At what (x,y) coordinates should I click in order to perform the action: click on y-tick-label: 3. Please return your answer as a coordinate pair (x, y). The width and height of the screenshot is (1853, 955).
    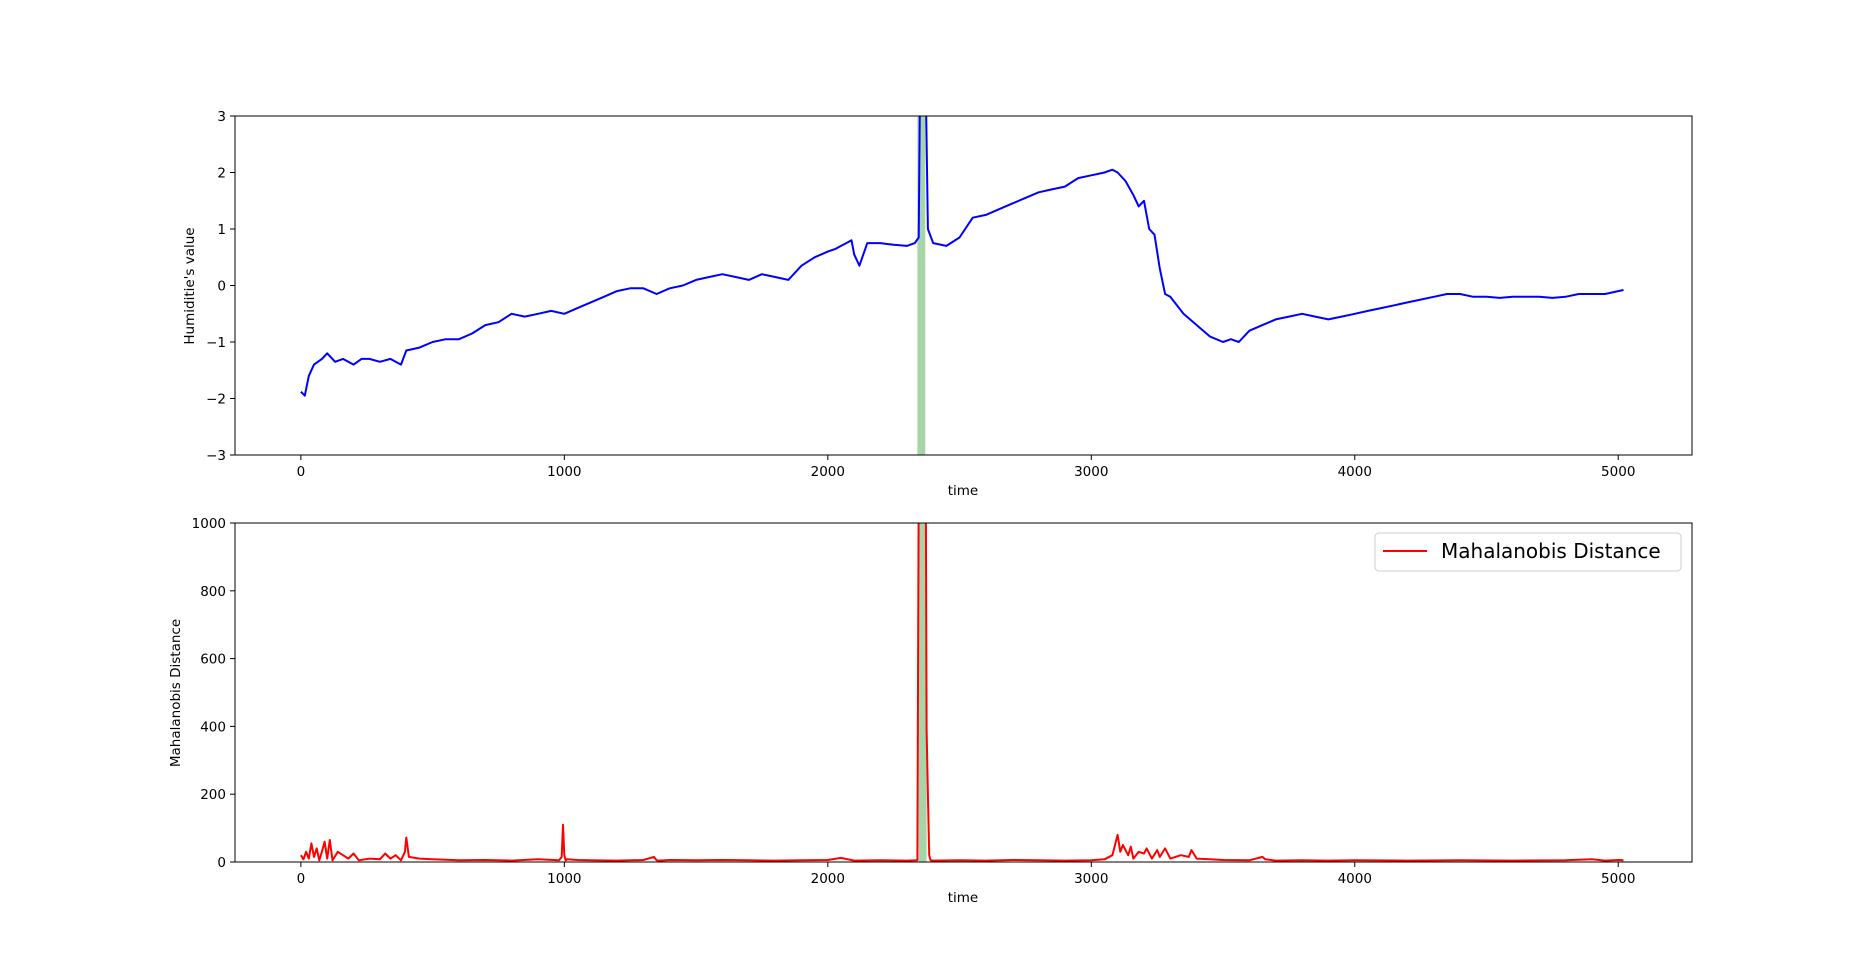
    Looking at the image, I should click on (221, 117).